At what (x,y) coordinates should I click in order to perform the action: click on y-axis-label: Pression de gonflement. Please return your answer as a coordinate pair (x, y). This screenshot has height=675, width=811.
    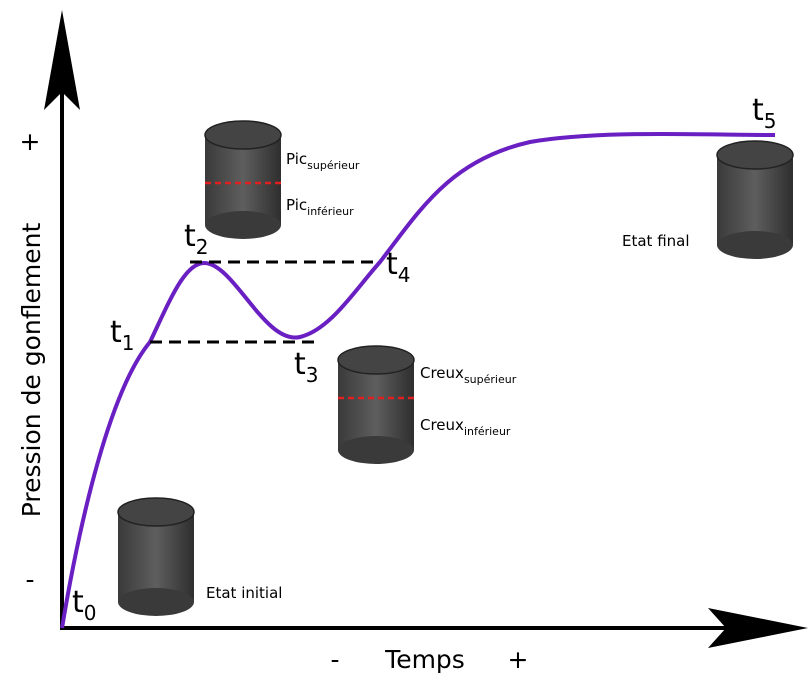
    Looking at the image, I should click on (31, 370).